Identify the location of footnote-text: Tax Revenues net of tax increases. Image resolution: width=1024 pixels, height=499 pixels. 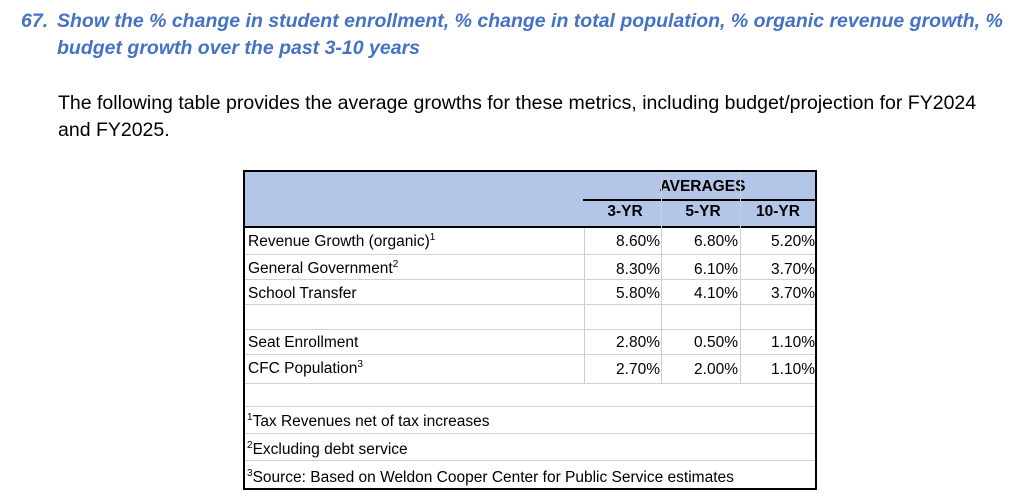
(371, 421).